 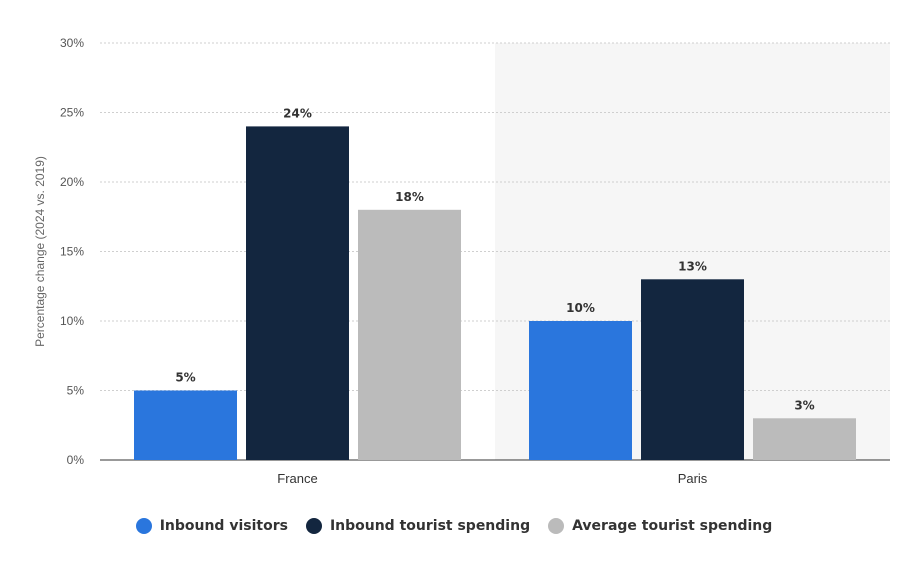 I want to click on legend-marker-average-tourist-spending, so click(x=556, y=526).